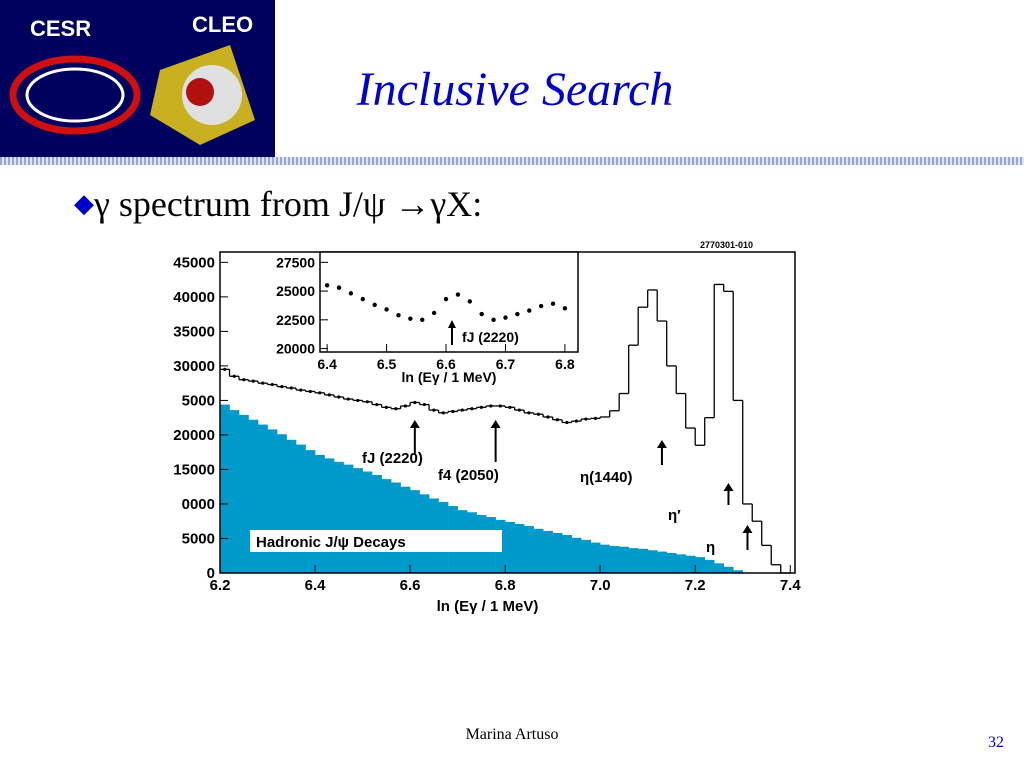 This screenshot has width=1024, height=768. I want to click on annotation: η(1440), so click(606, 477).